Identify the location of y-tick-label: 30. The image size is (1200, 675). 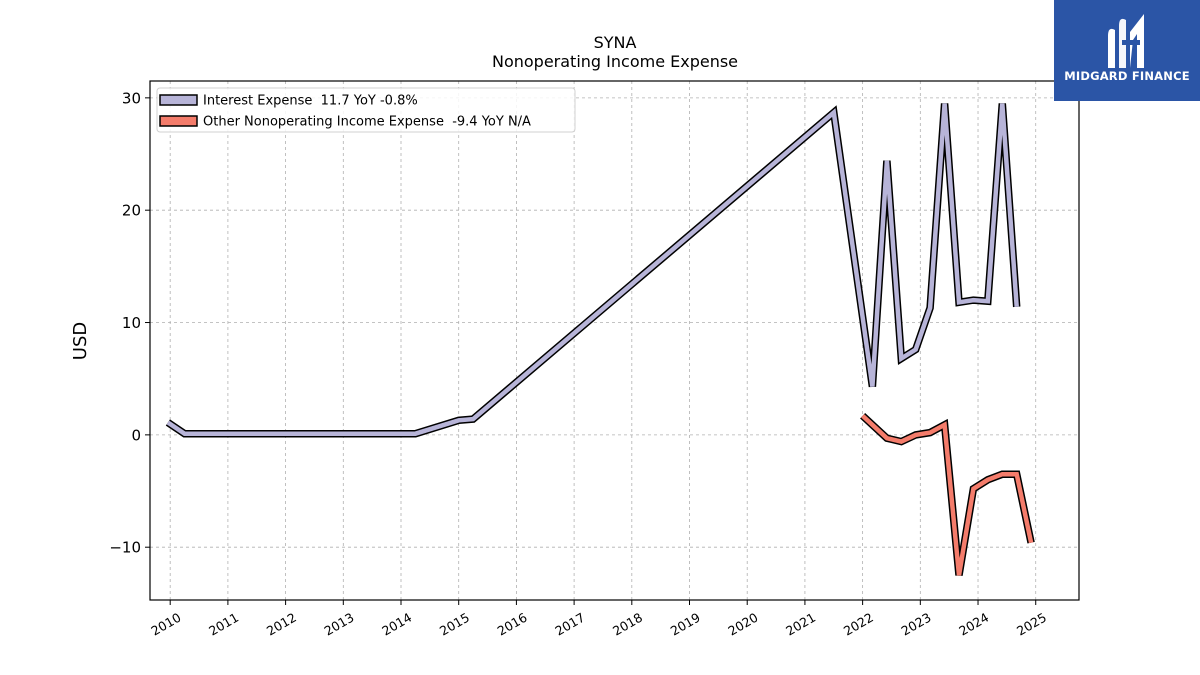
(131, 98).